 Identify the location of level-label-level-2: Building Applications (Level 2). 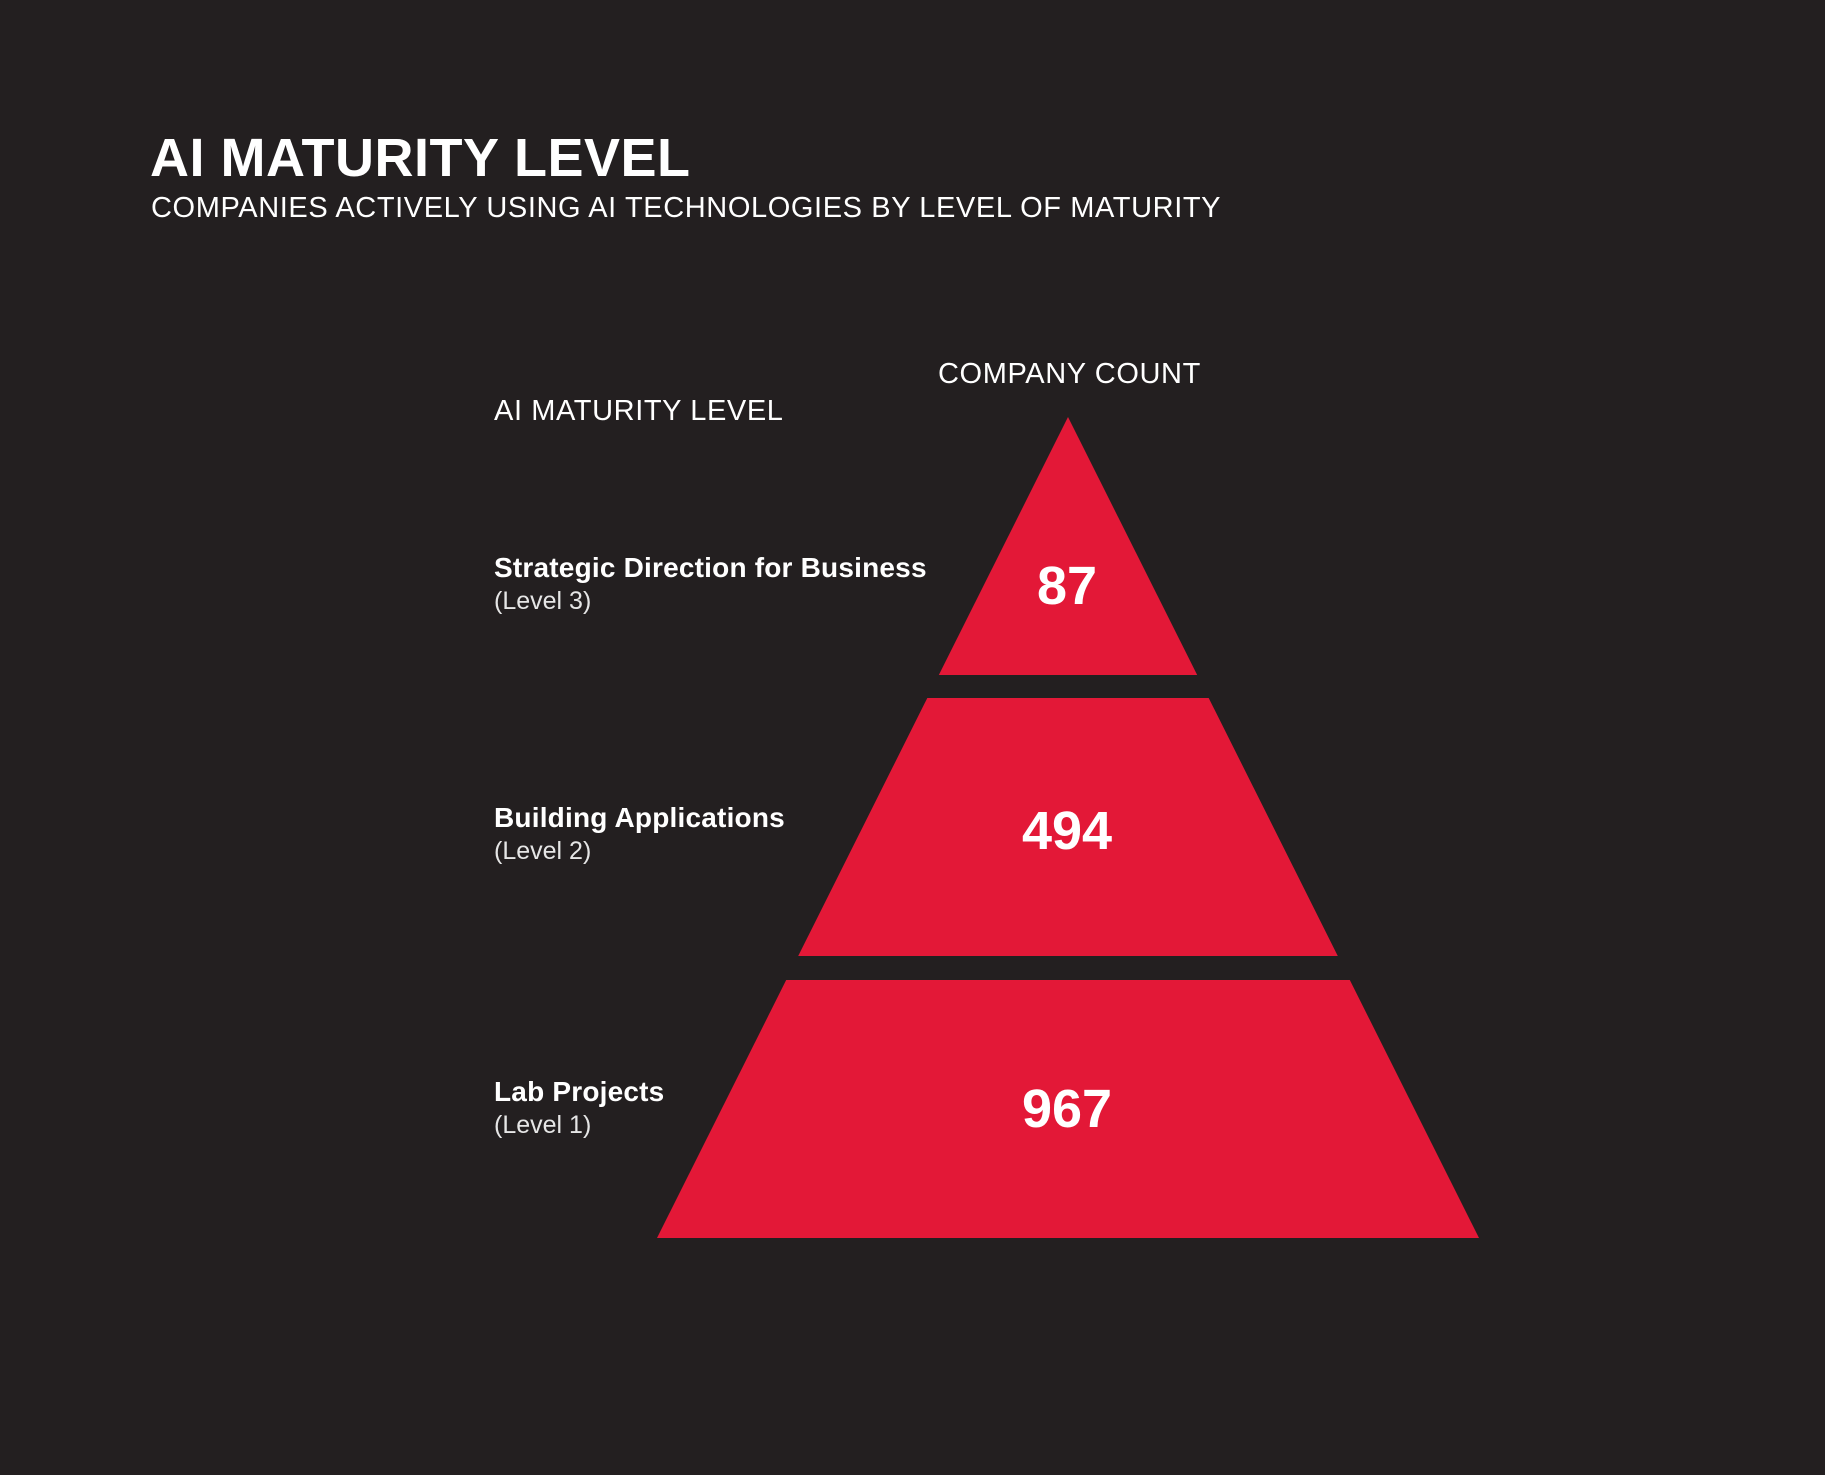
(639, 834).